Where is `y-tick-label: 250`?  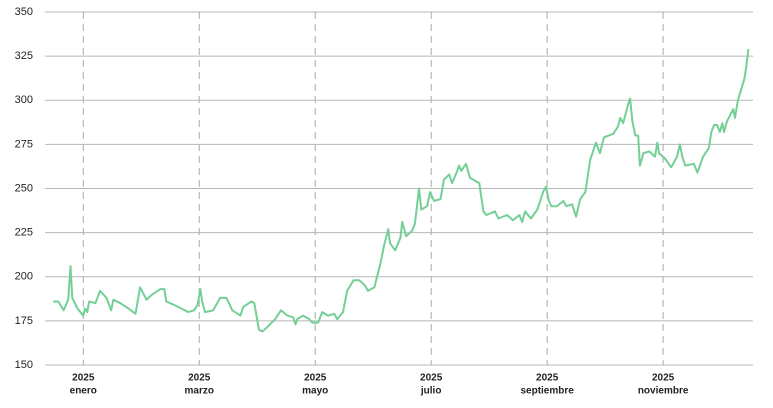
y-tick-label: 250 is located at coordinates (24, 188).